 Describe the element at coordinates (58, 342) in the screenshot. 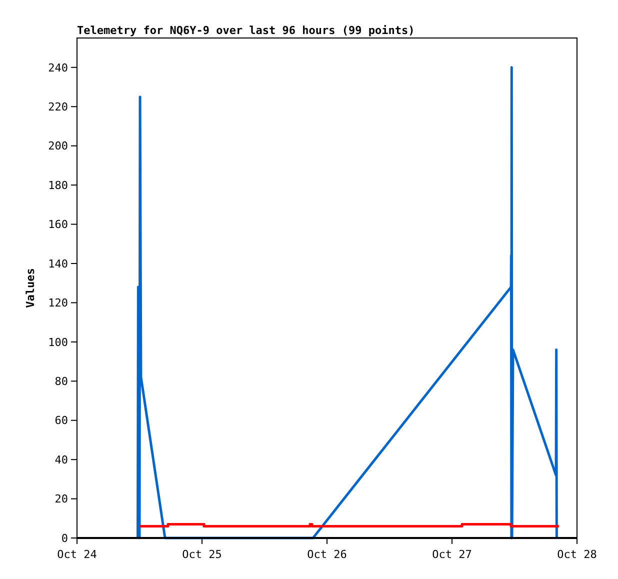

I see `y-tick-label: 100` at that location.